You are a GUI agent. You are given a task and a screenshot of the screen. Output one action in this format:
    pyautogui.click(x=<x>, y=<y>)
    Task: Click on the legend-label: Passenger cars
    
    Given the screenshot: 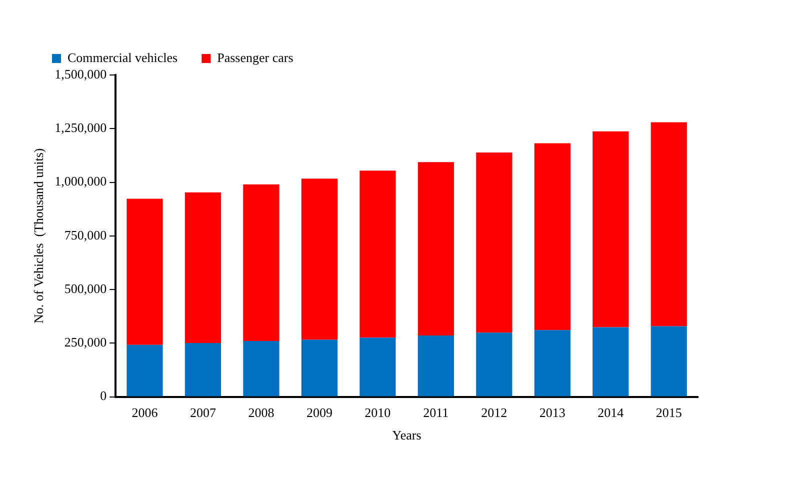 What is the action you would take?
    pyautogui.click(x=255, y=57)
    